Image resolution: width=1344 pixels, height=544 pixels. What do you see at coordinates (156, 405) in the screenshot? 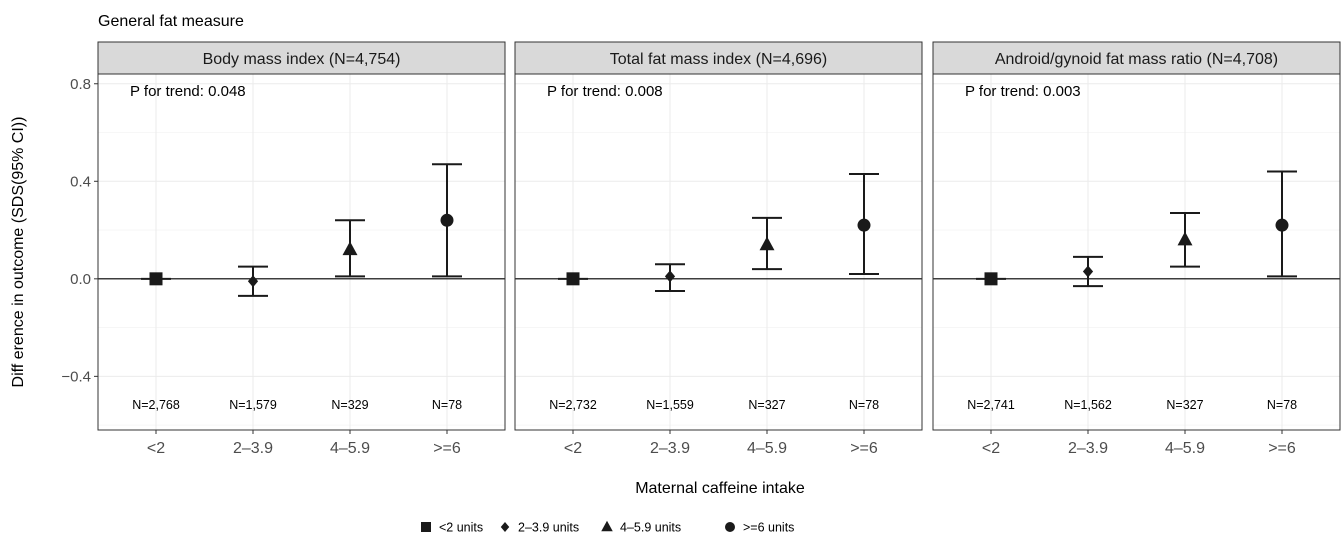
I see `n-label: N=2,768` at bounding box center [156, 405].